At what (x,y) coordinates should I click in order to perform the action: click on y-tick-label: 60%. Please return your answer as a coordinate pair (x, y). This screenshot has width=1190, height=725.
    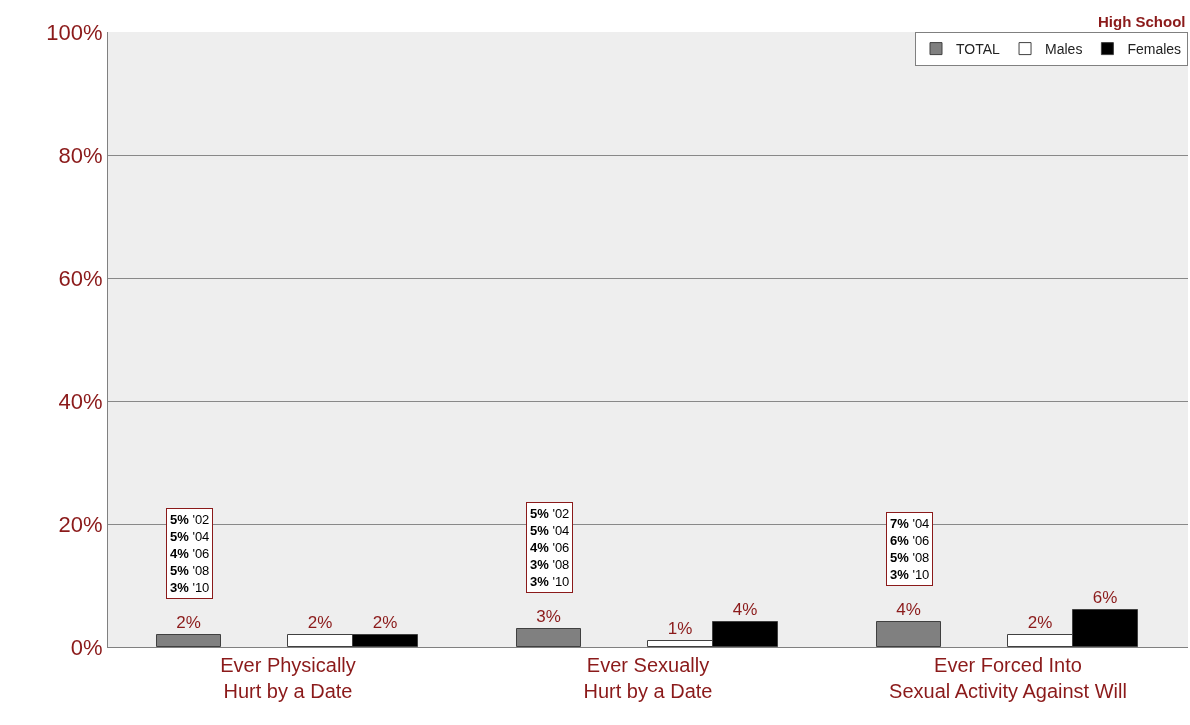
    Looking at the image, I should click on (80, 278).